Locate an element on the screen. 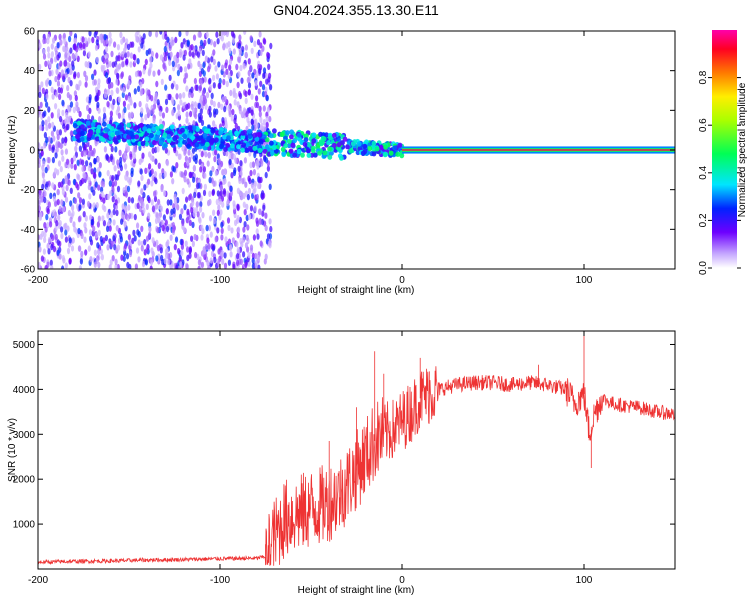 The image size is (750, 600). colorbar-tick-label: 0.6 is located at coordinates (703, 125).